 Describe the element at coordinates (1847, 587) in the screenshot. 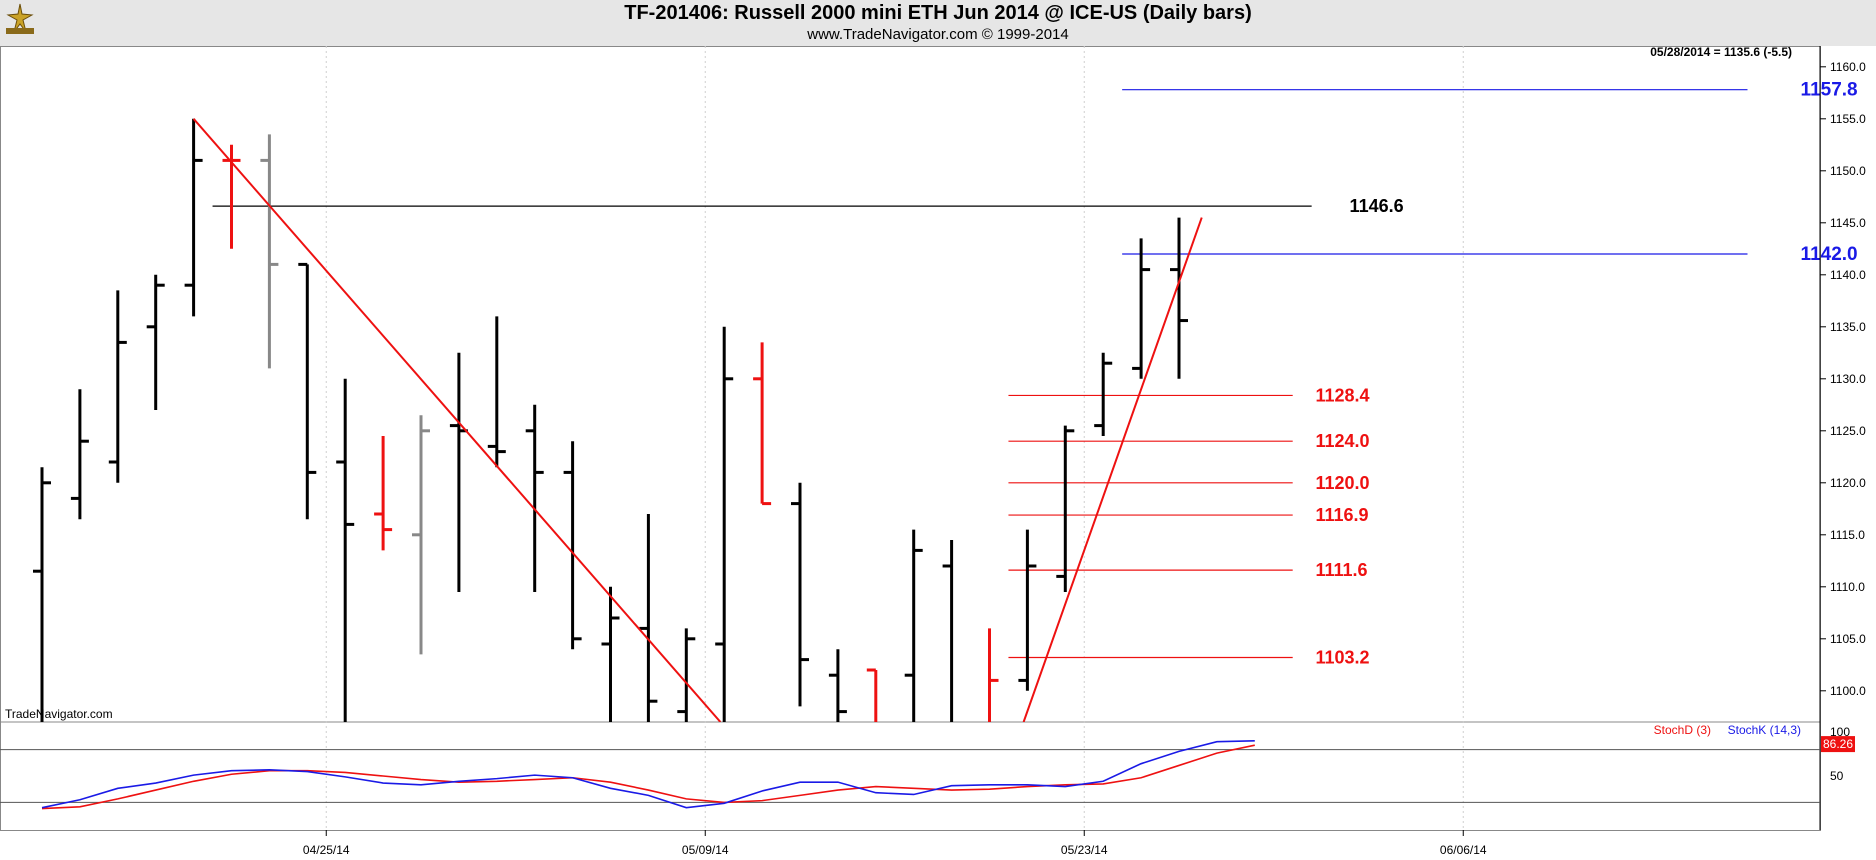

I see `price-tick-label: 1110.0` at that location.